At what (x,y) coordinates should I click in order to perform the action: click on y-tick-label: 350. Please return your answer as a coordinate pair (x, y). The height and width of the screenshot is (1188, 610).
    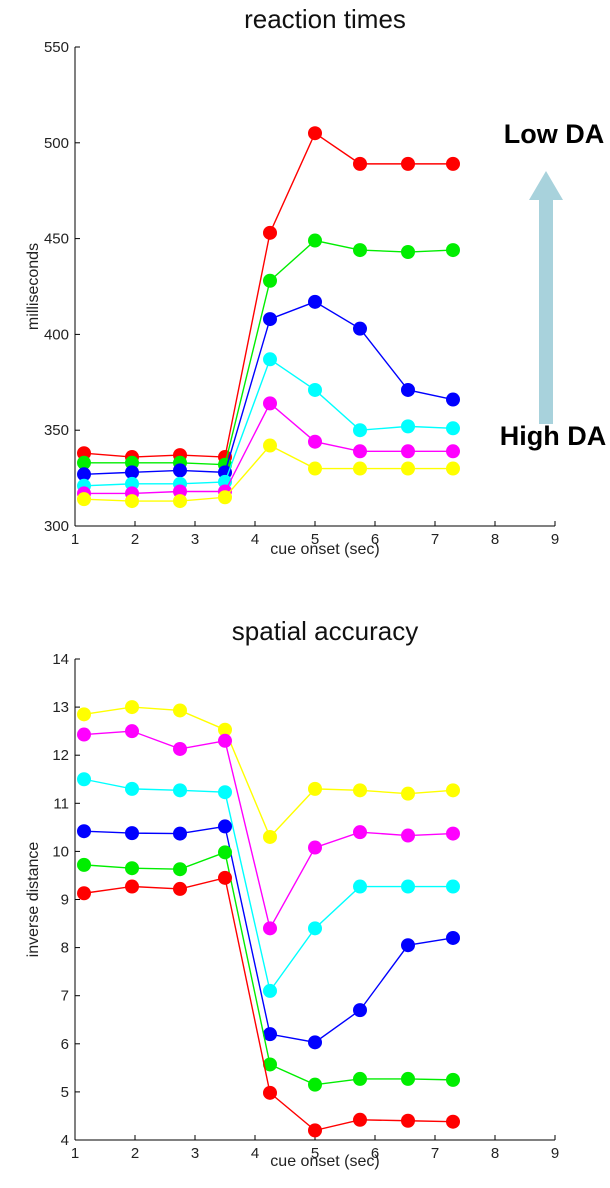
    Looking at the image, I should click on (56, 430).